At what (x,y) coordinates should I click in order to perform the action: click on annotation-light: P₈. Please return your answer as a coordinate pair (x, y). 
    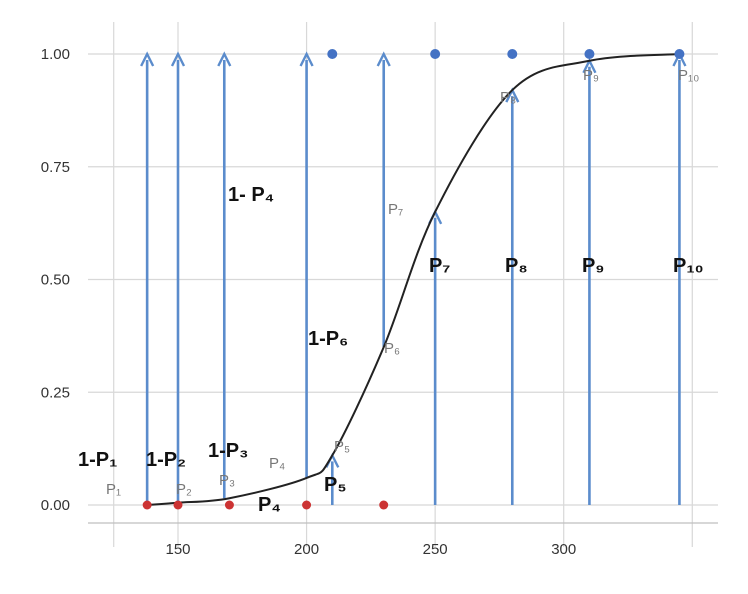
    Looking at the image, I should click on (508, 97).